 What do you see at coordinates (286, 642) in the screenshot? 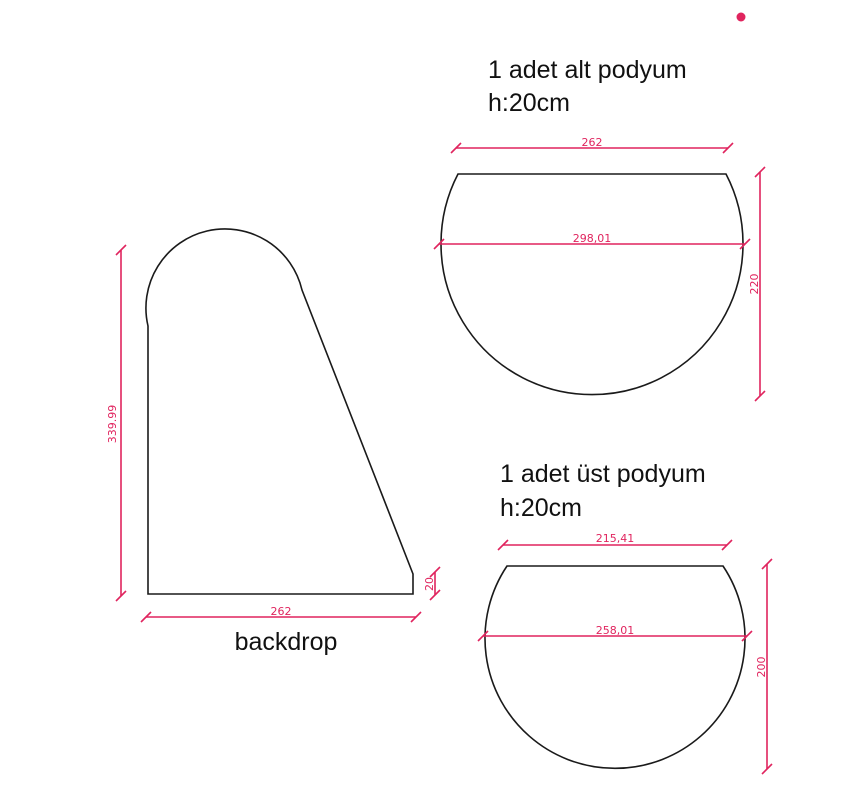
I see `backdrop-title: backdrop` at bounding box center [286, 642].